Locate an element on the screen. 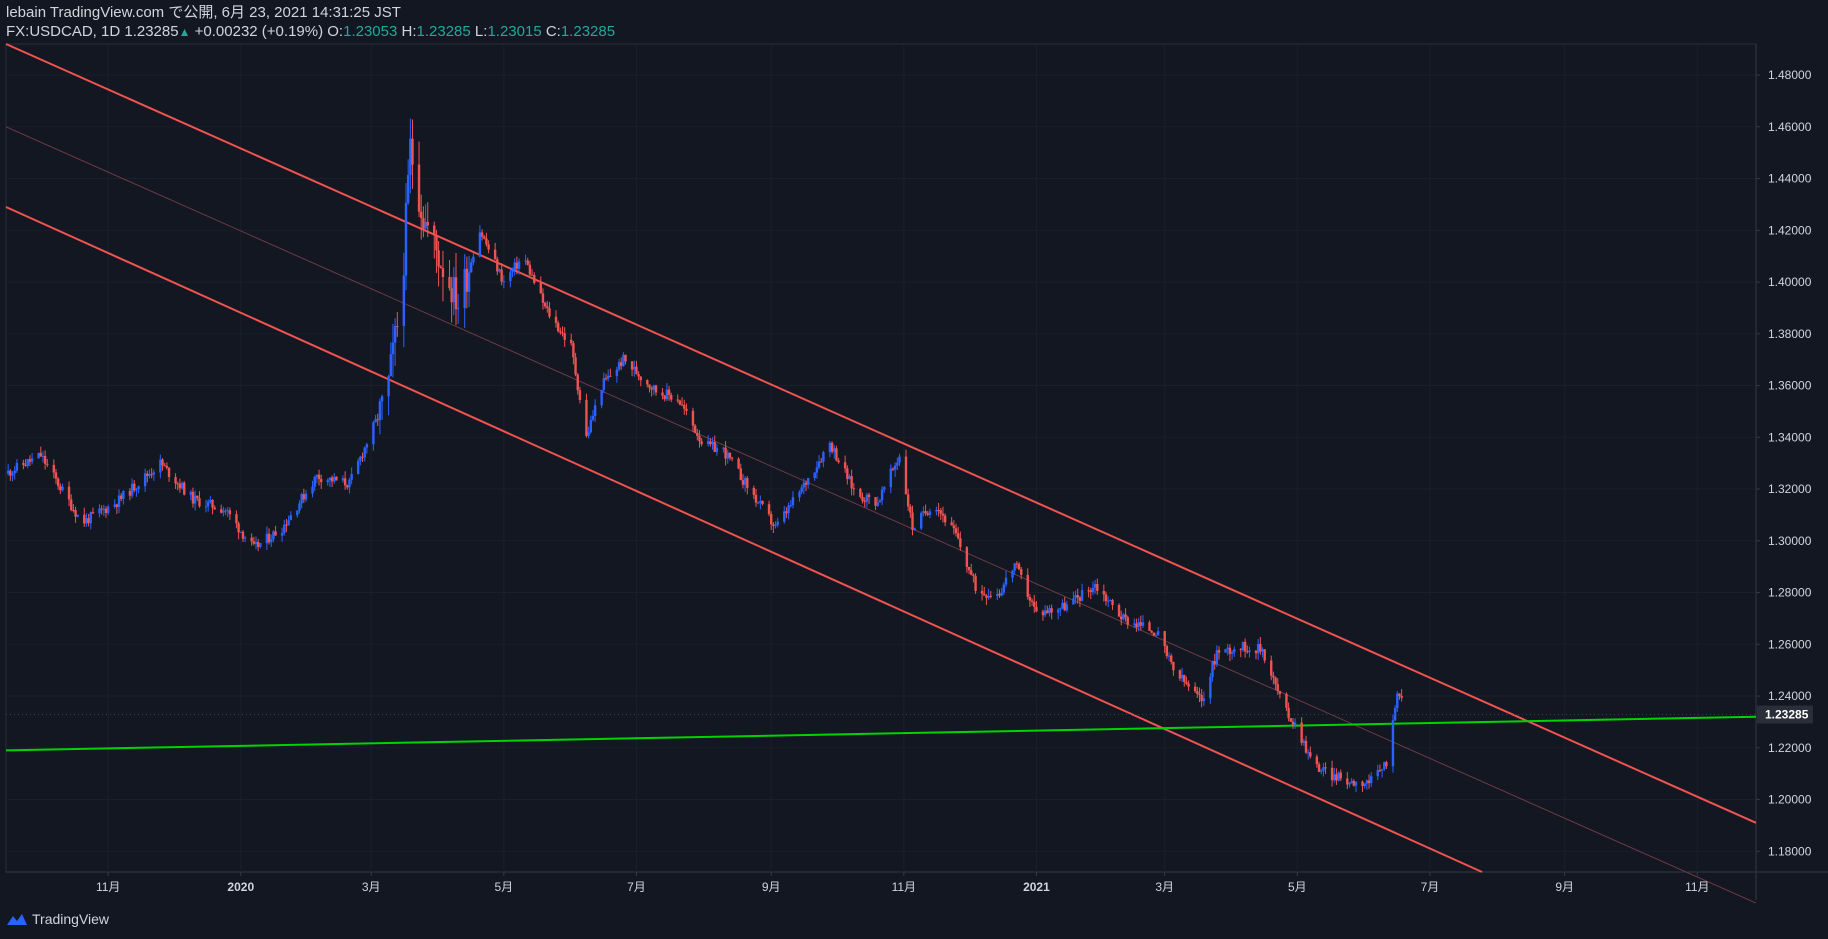 This screenshot has height=939, width=1828. time-axis: 11月 2020 3月 5月 7月 9月 11月 2021 3月 5月 7月 9月 11月 is located at coordinates (903, 883).